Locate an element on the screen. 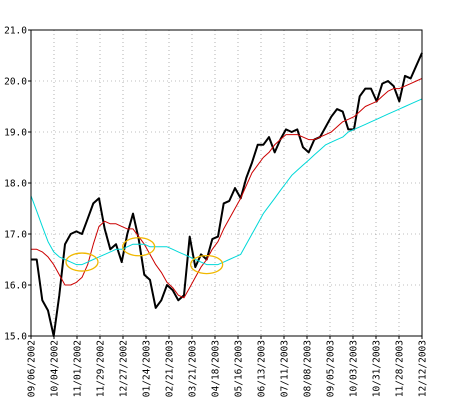 The width and height of the screenshot is (450, 400). annotations is located at coordinates (144, 256).